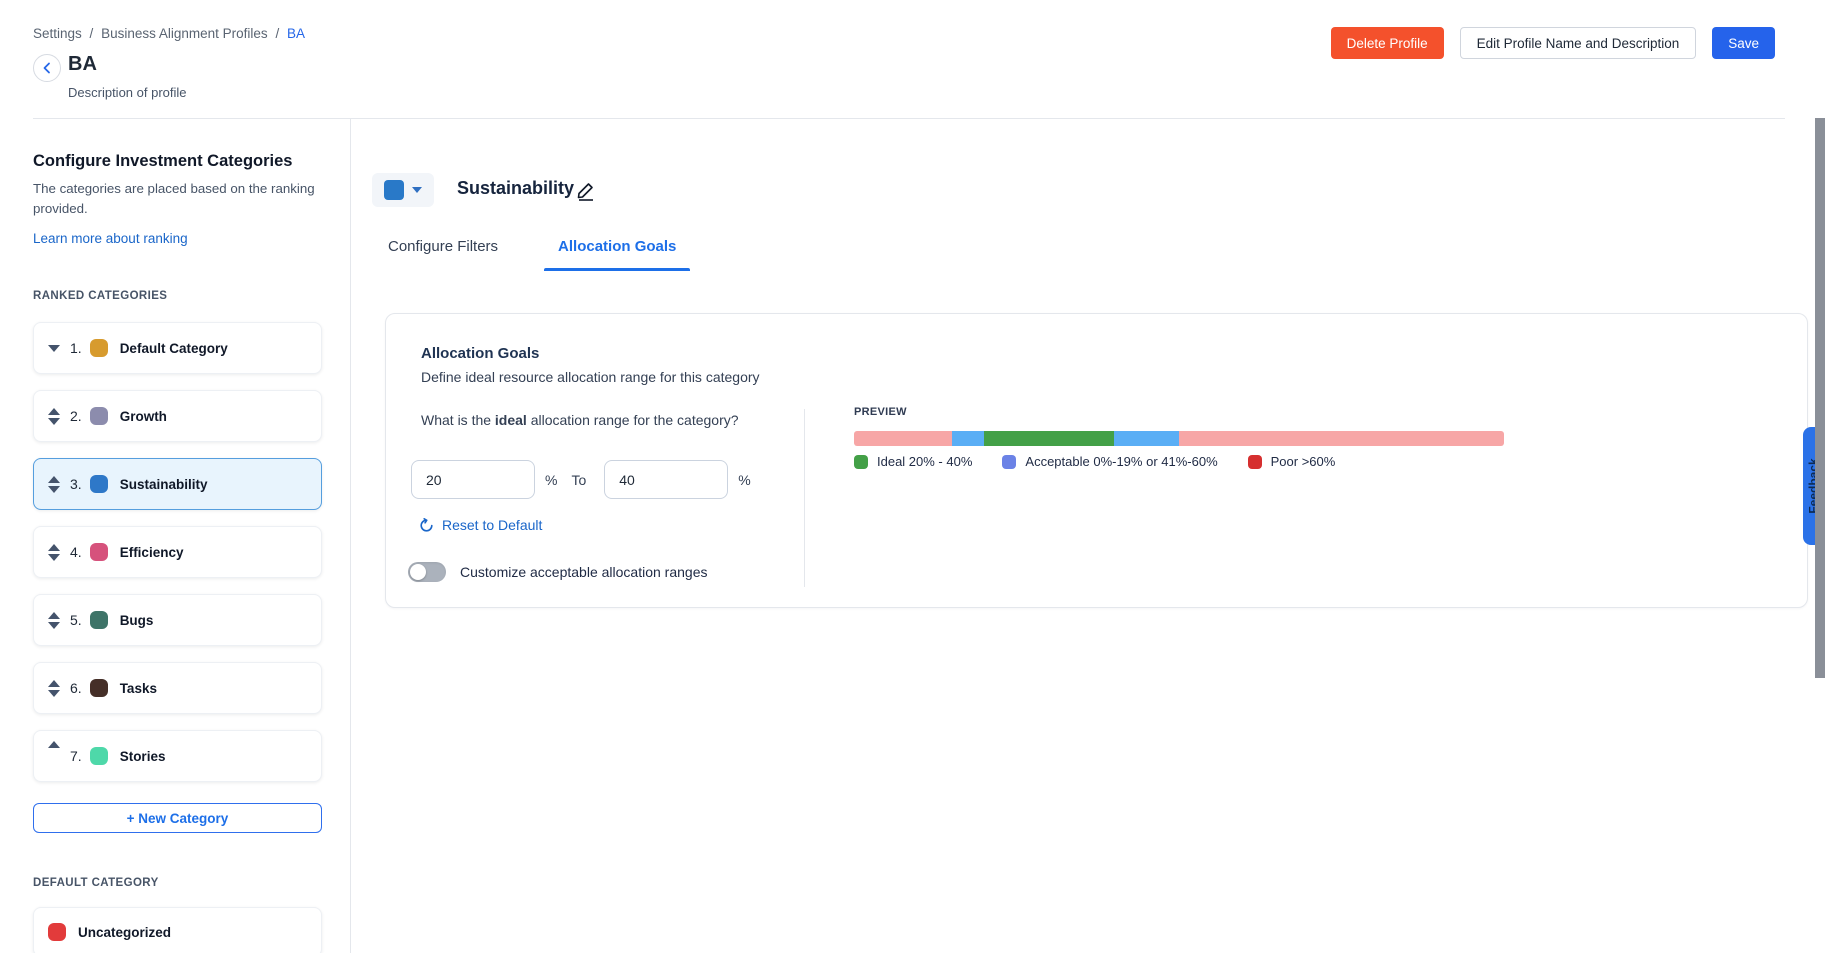 The image size is (1825, 953). I want to click on category-item-growth: 2. Growth, so click(177, 416).